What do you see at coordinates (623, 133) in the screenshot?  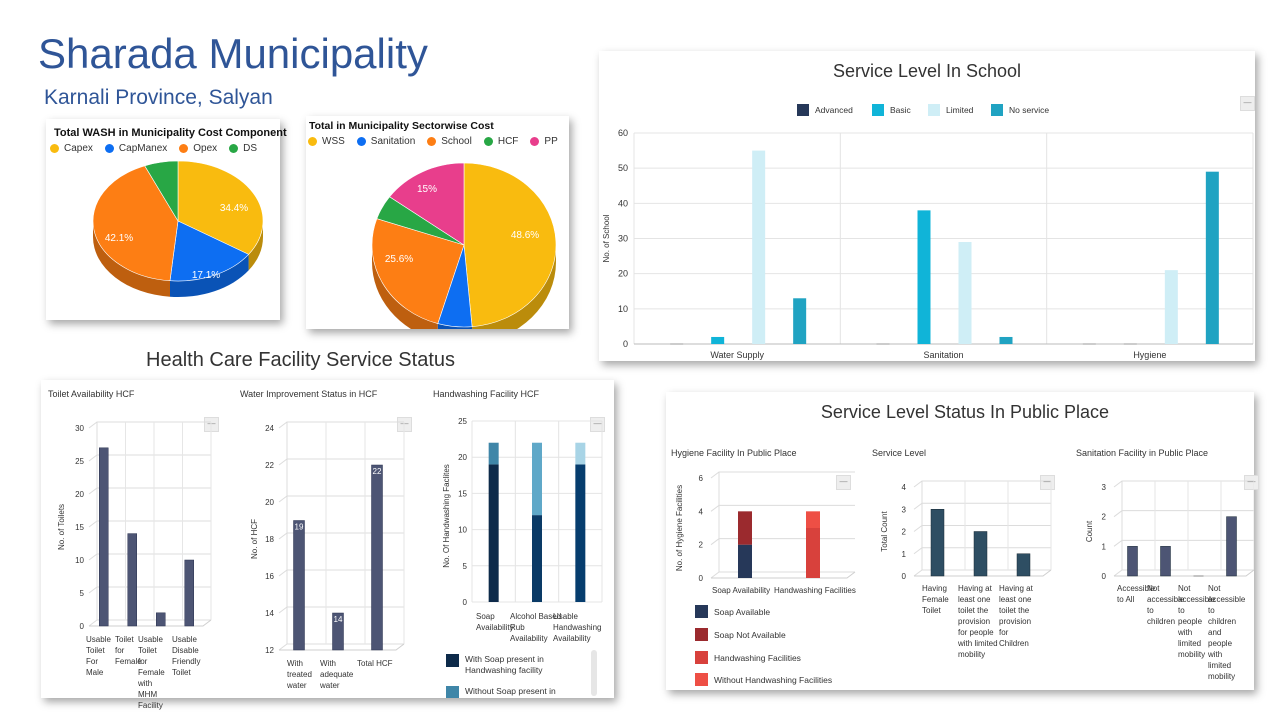 I see `y-tick-label: 60` at bounding box center [623, 133].